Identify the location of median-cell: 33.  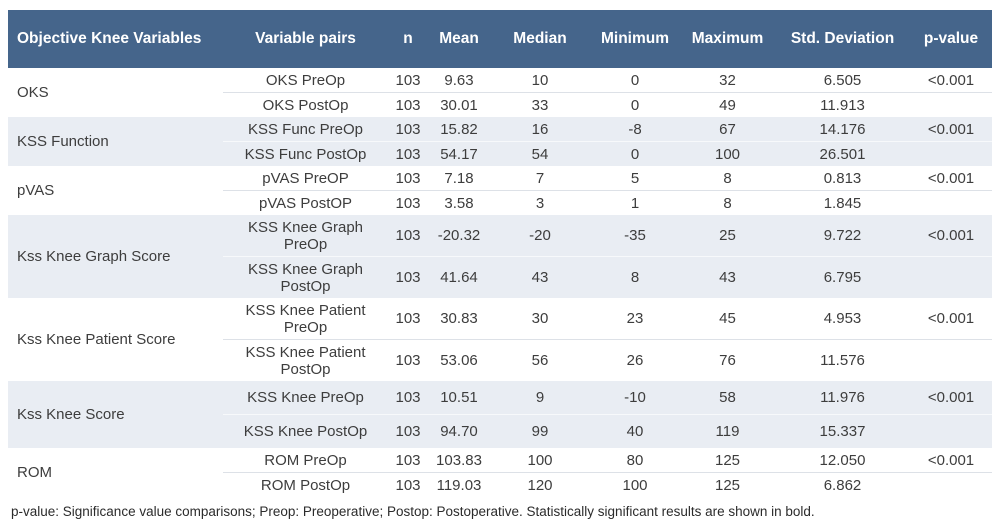
(540, 104).